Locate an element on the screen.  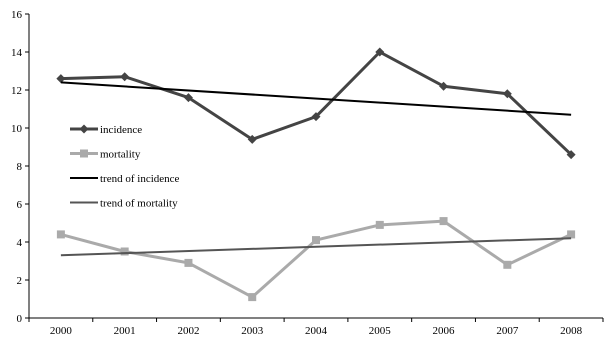
y-tick-label: 16 is located at coordinates (17, 15).